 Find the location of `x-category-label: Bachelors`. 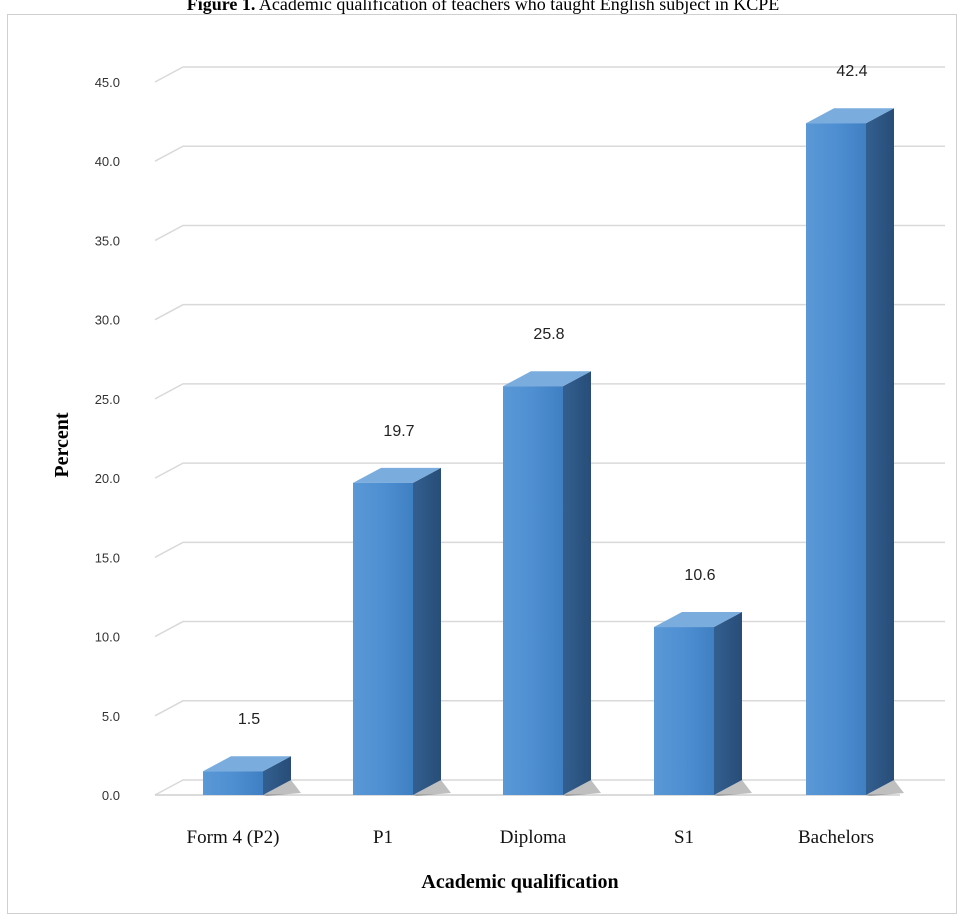

x-category-label: Bachelors is located at coordinates (836, 837).